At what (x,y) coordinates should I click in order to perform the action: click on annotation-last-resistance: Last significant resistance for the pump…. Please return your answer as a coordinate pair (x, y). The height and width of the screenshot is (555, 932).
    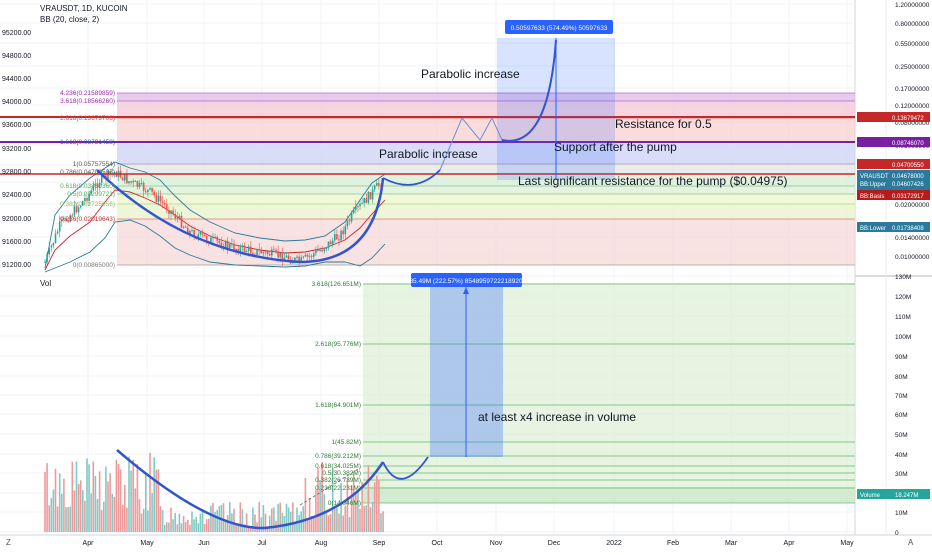
    Looking at the image, I should click on (652, 181).